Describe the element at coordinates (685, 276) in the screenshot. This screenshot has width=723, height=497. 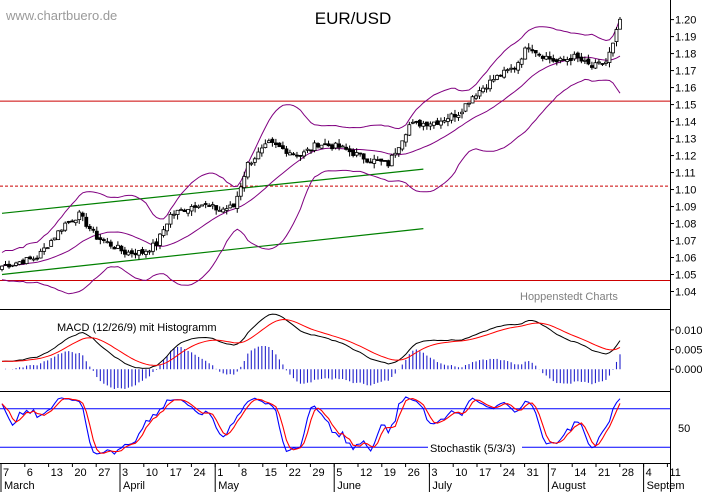
I see `price-tick-label: 1.05` at that location.